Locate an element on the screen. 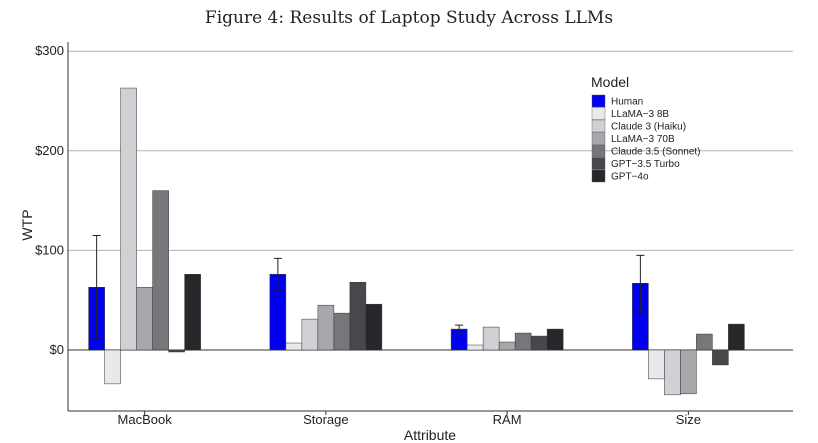 This screenshot has width=818, height=443. bar-gpt-4o-size is located at coordinates (736, 337).